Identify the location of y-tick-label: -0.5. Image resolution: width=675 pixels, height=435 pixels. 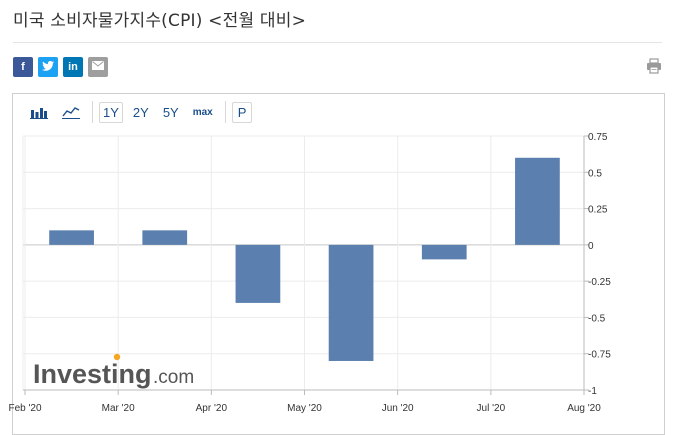
(597, 318).